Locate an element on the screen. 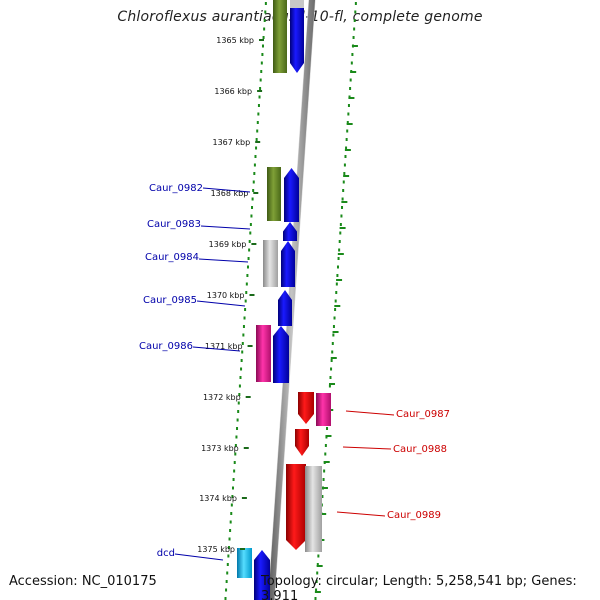 Image resolution: width=600 pixels, height=600 pixels. gene-label-caur-0985: Caur_0985 is located at coordinates (170, 300).